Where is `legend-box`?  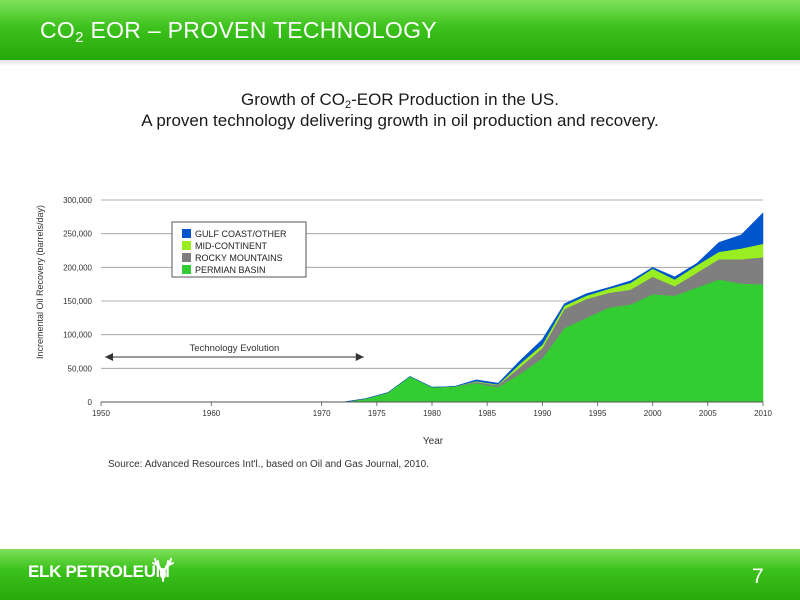 legend-box is located at coordinates (239, 249).